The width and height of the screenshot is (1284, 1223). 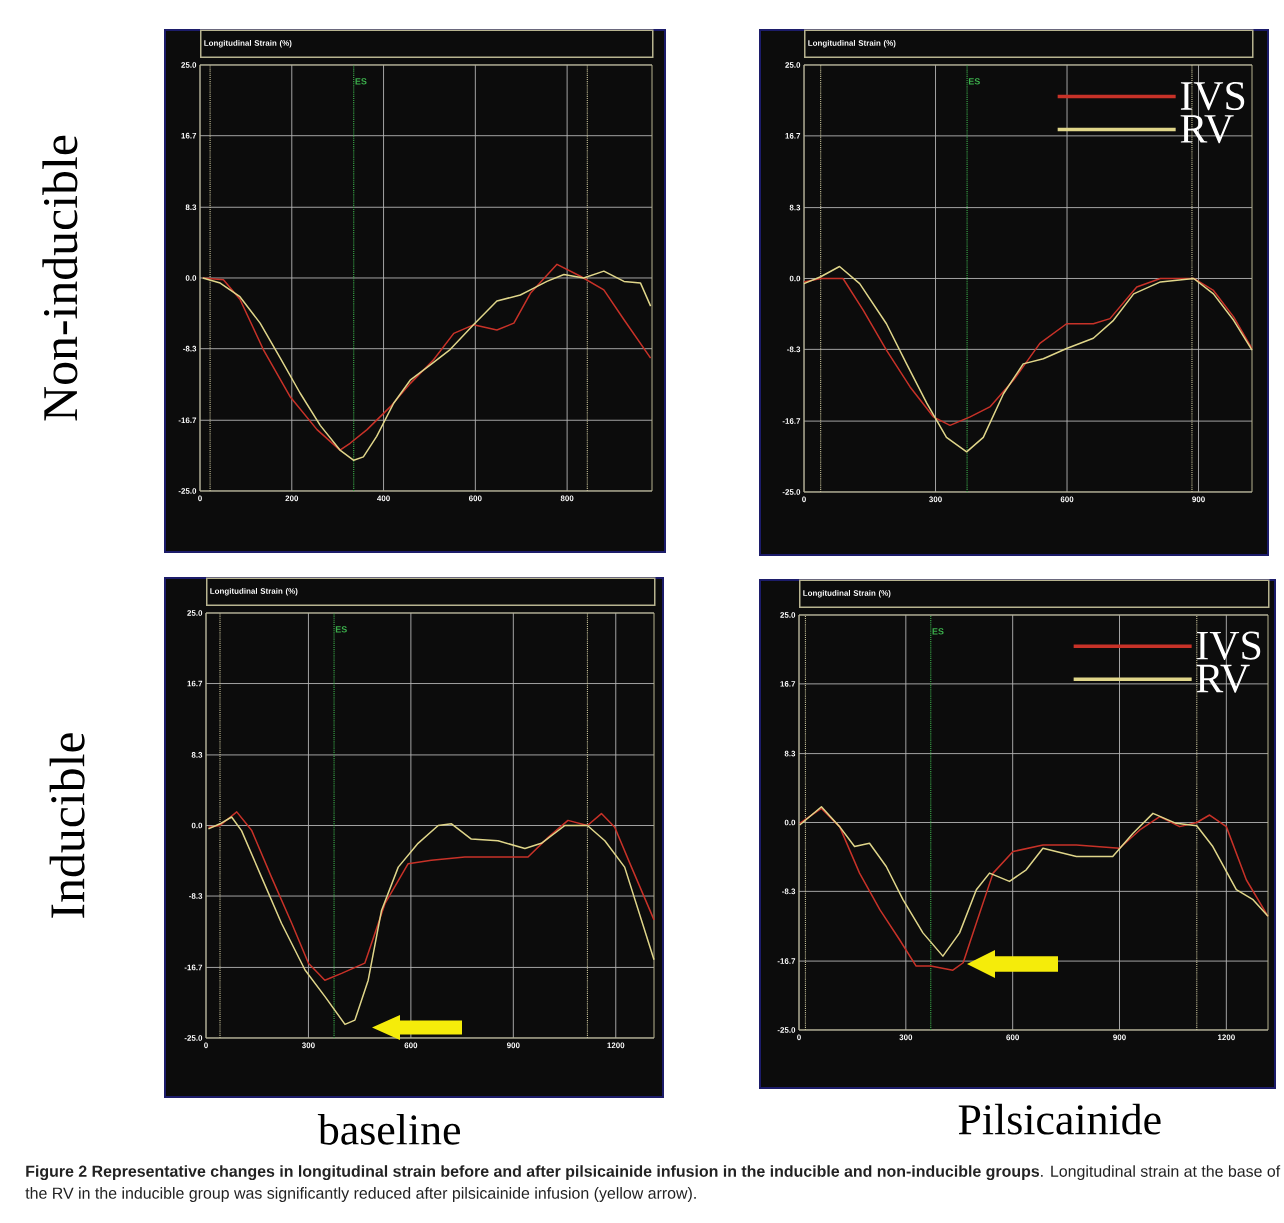 I want to click on y-axis-title: Non-inducible, so click(x=60, y=278).